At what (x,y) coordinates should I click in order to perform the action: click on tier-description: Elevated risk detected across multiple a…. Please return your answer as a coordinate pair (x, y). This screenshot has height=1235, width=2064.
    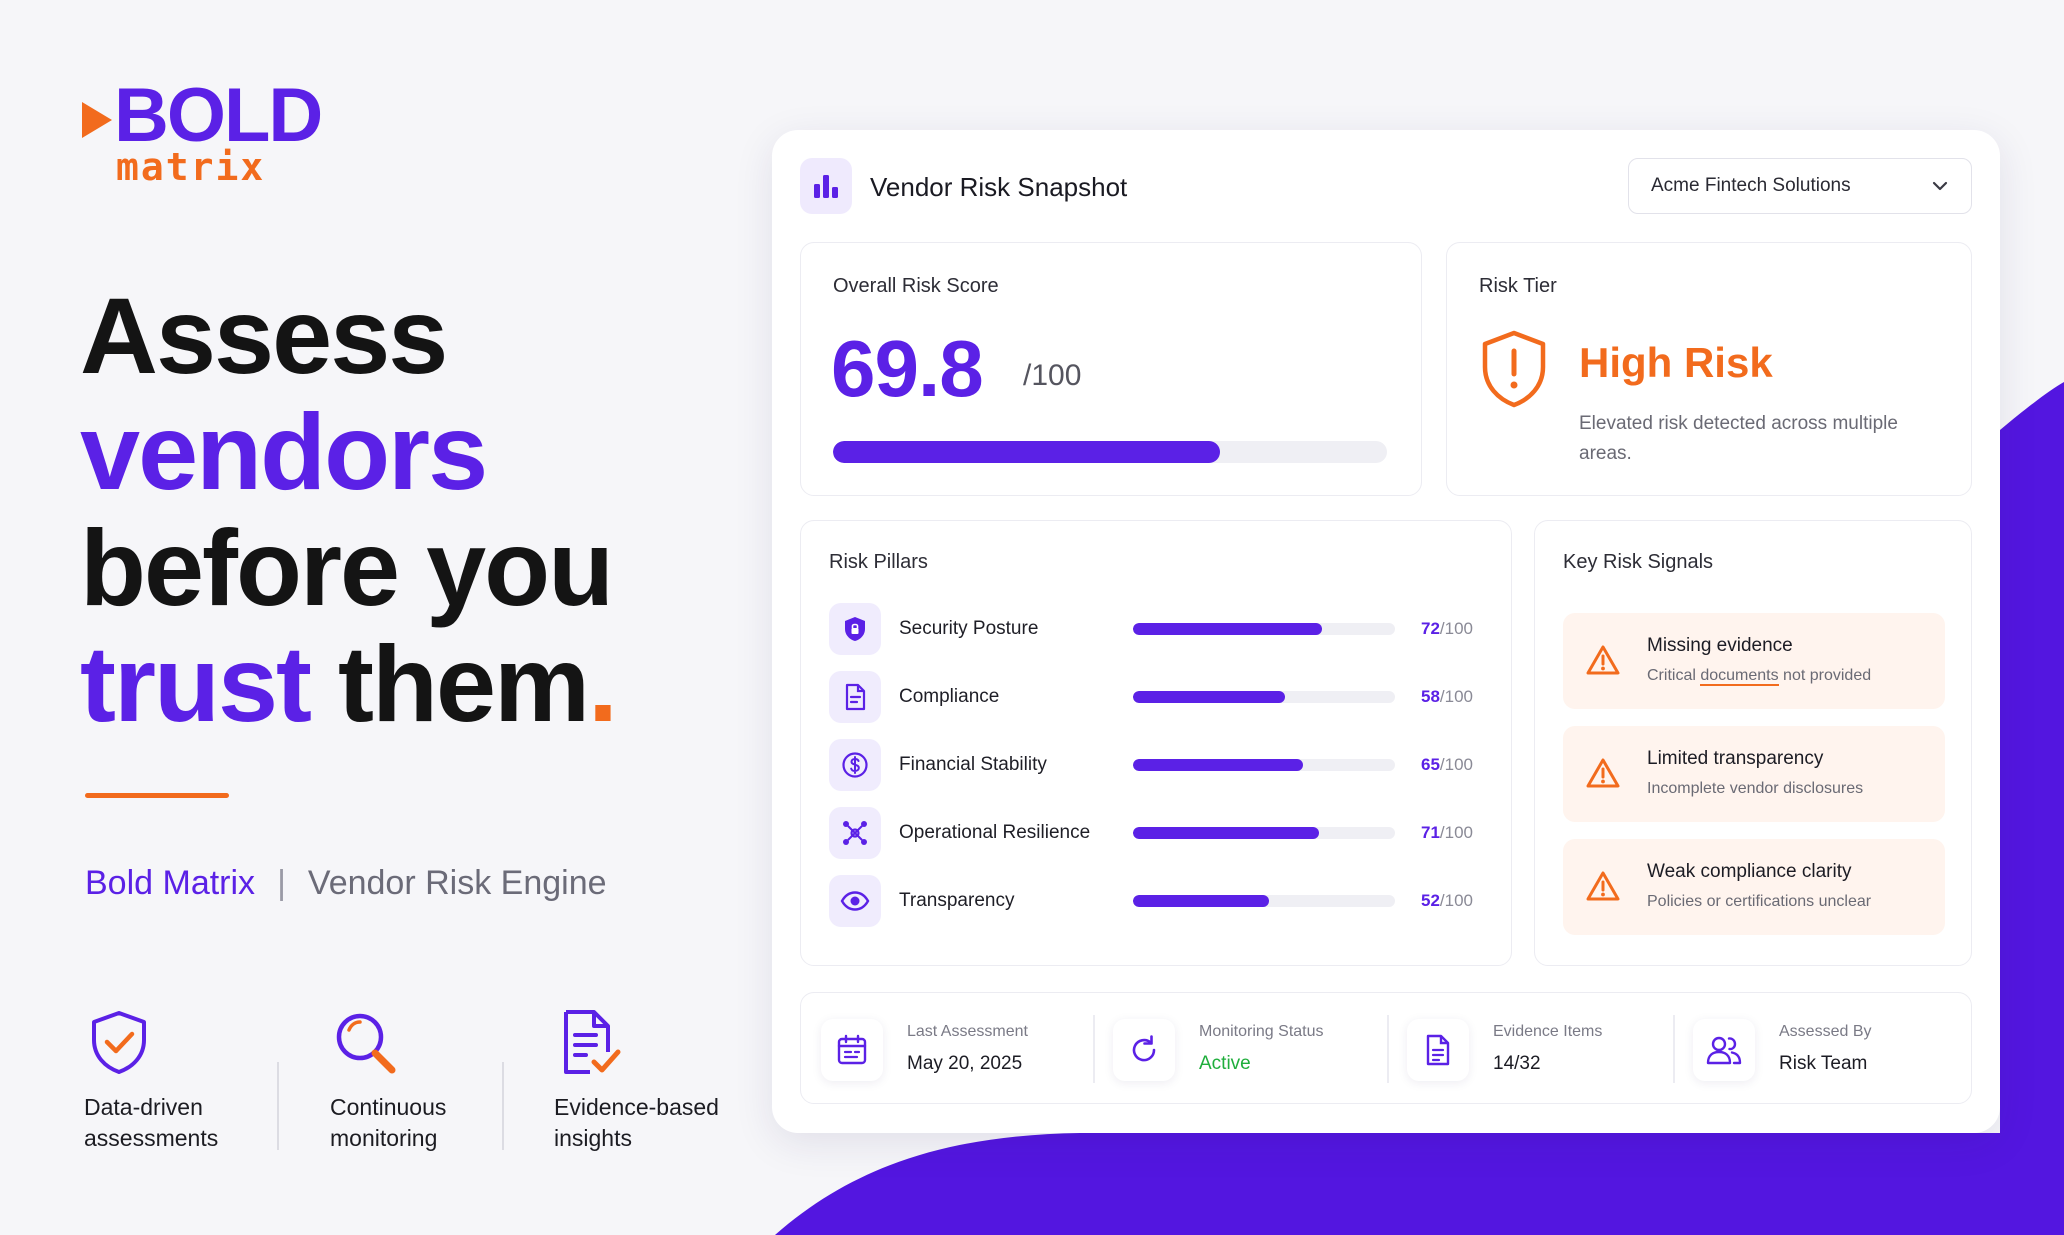
    Looking at the image, I should click on (1738, 438).